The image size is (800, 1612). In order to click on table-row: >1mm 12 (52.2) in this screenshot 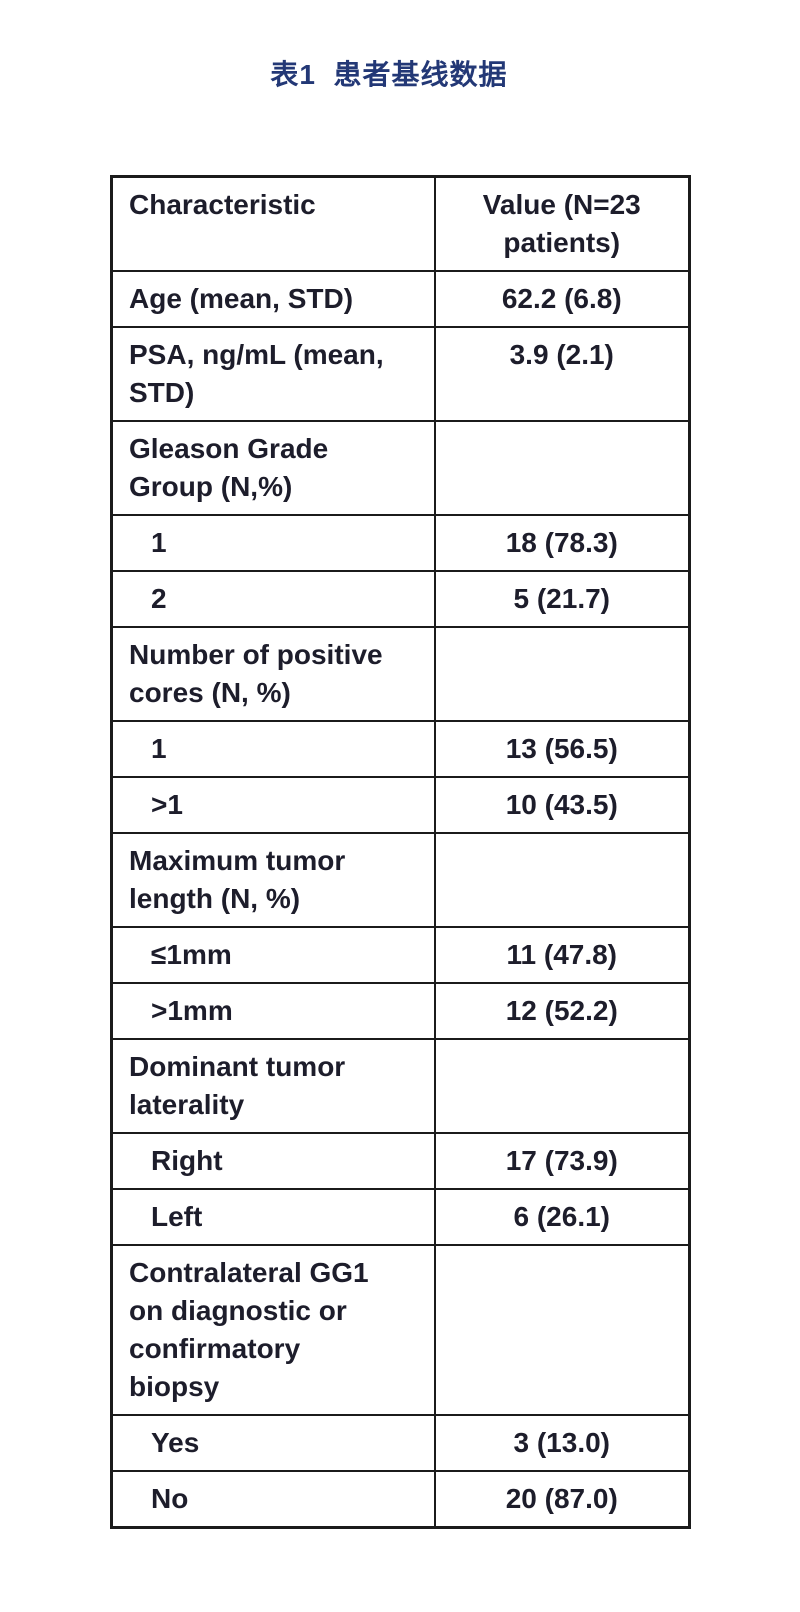, I will do `click(400, 1011)`.